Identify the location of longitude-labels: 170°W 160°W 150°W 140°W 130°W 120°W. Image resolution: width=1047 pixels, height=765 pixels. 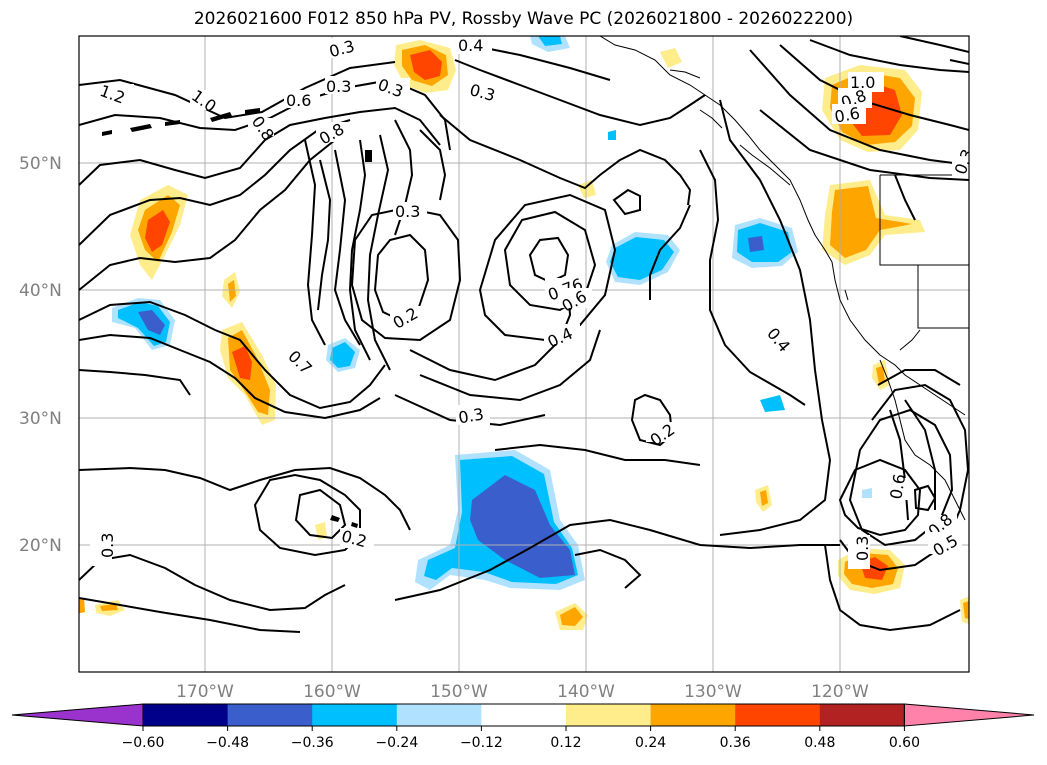
(522, 692).